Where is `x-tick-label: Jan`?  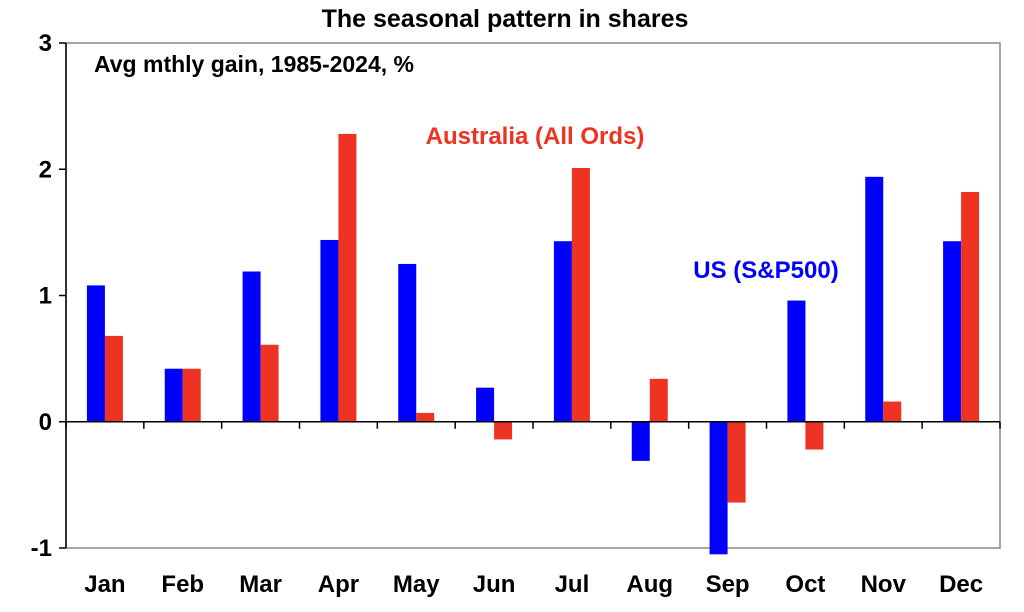 x-tick-label: Jan is located at coordinates (104, 584).